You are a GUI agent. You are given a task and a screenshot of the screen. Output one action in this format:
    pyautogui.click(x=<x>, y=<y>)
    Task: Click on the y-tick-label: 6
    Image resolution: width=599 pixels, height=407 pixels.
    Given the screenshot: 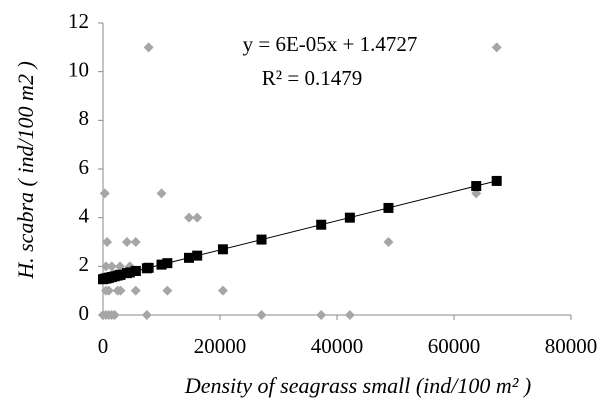 What is the action you would take?
    pyautogui.click(x=84, y=167)
    